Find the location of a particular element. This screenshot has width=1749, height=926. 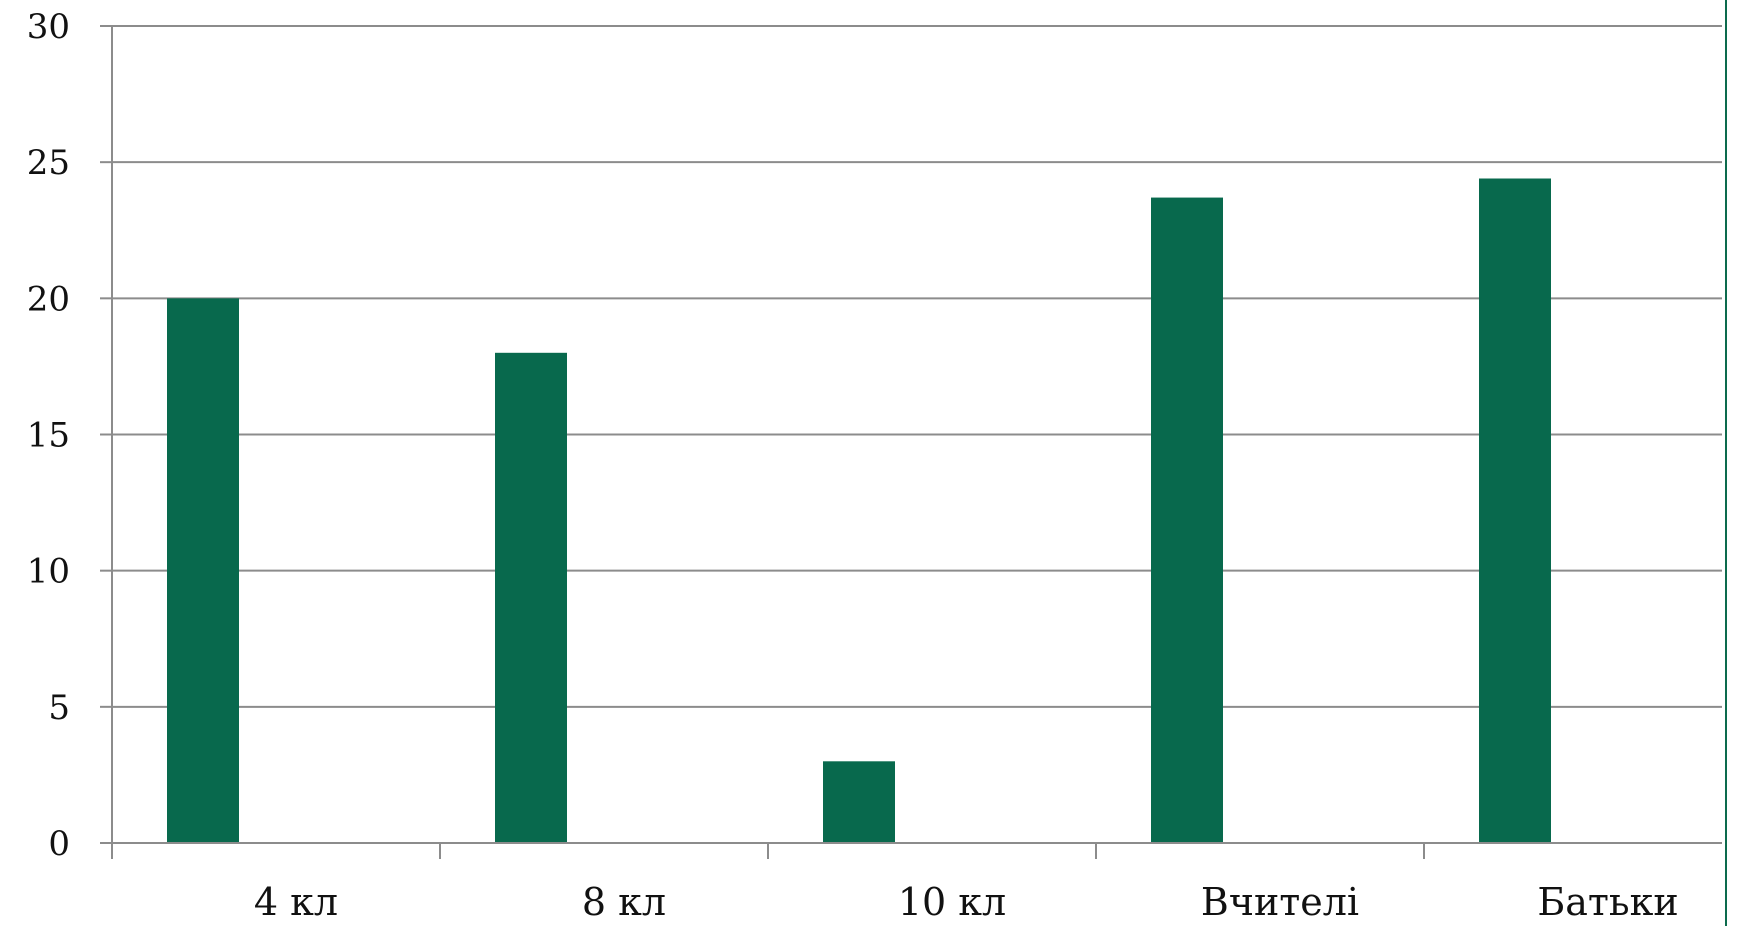

y-tick-label: 30 is located at coordinates (48, 27).